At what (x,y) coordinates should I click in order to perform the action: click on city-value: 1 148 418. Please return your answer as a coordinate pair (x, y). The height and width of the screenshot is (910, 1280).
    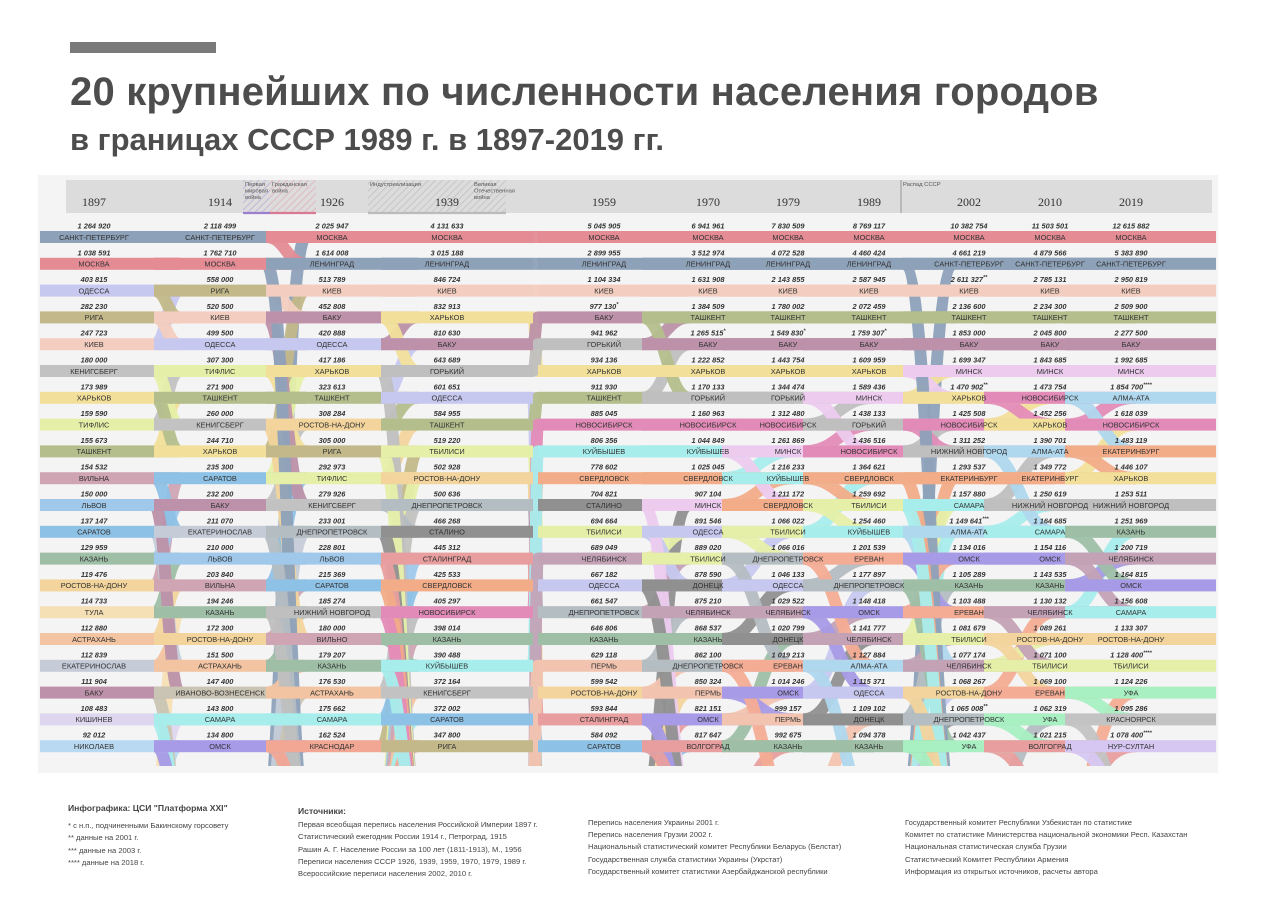
    Looking at the image, I should click on (870, 601).